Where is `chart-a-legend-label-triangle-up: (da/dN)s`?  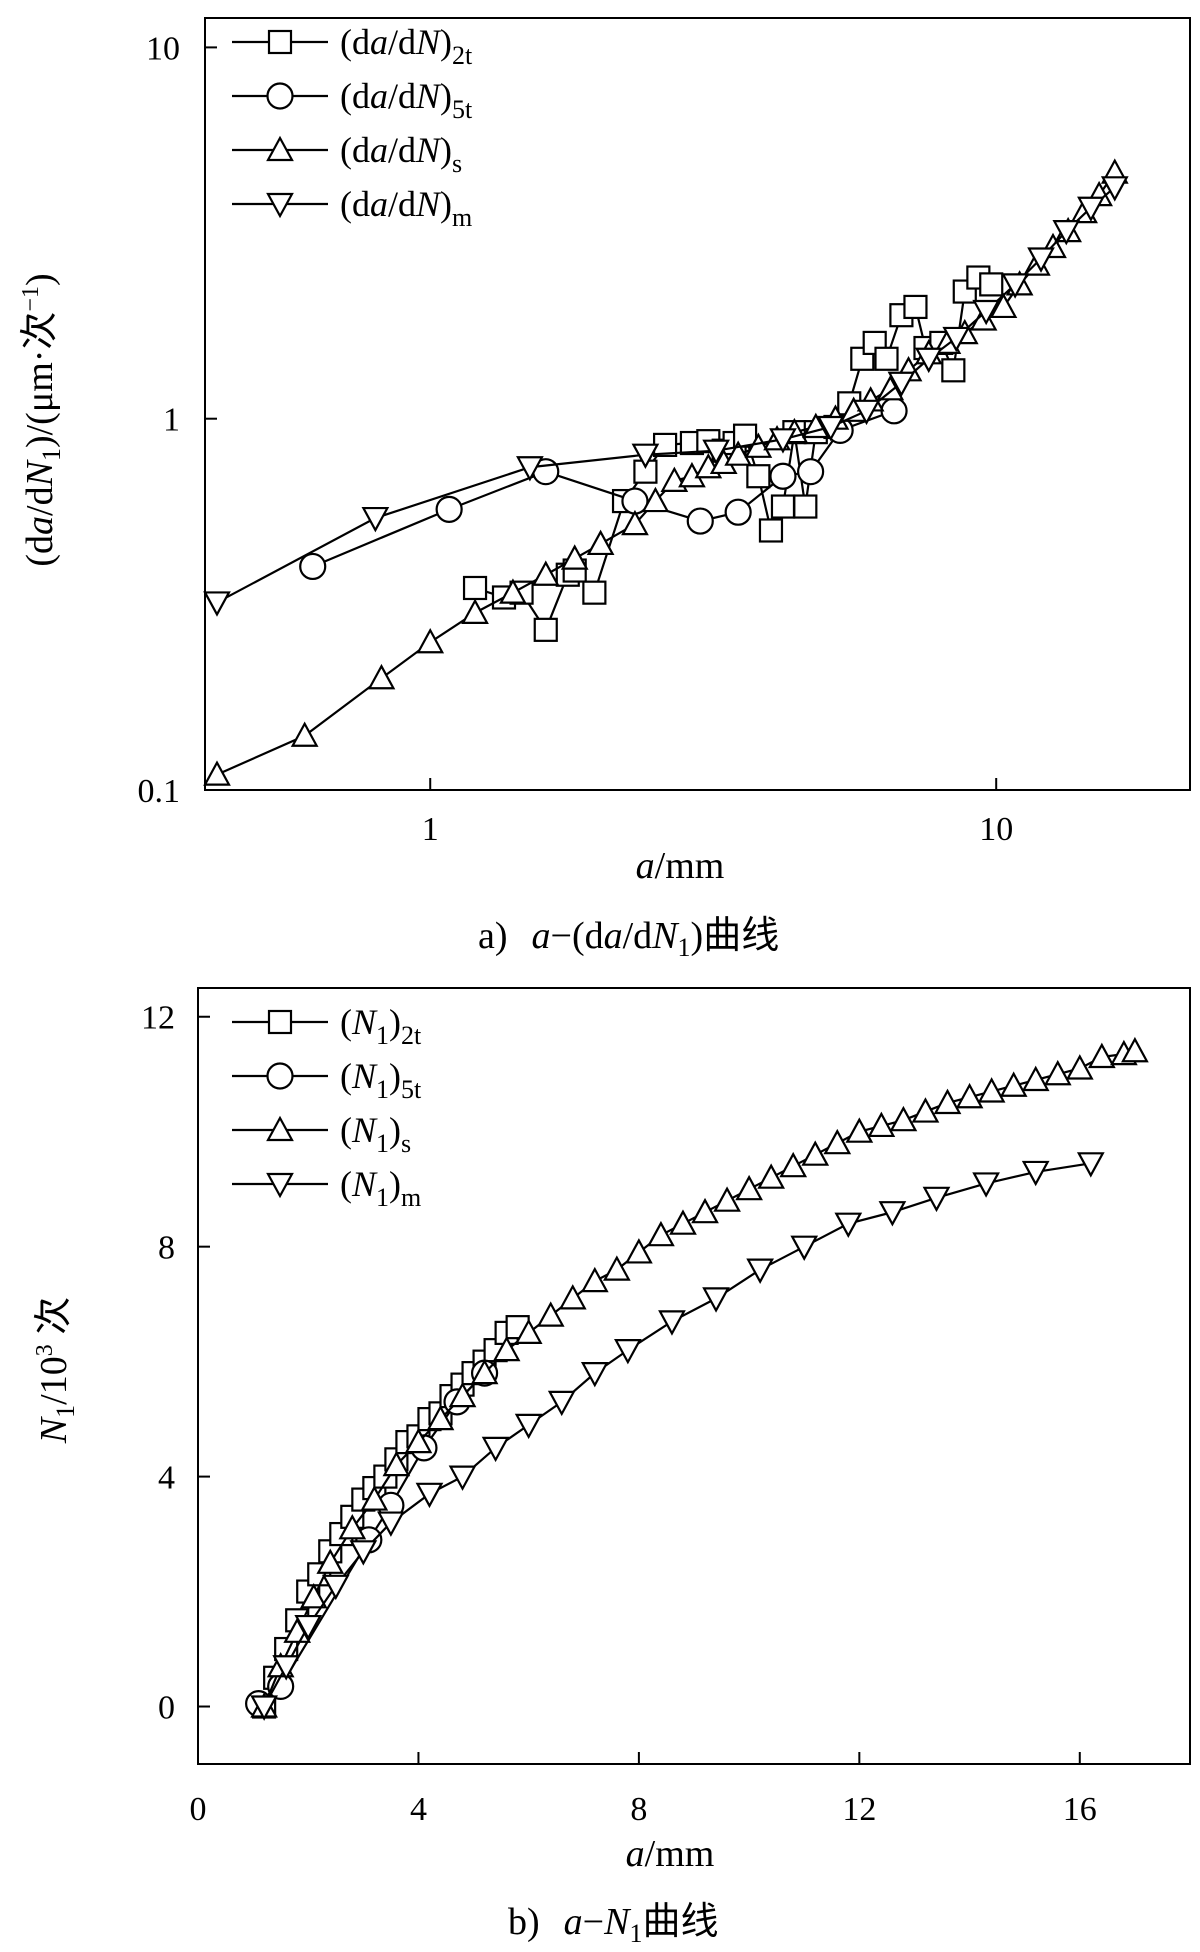
chart-a-legend-label-triangle-up: (da/dN)s is located at coordinates (401, 154).